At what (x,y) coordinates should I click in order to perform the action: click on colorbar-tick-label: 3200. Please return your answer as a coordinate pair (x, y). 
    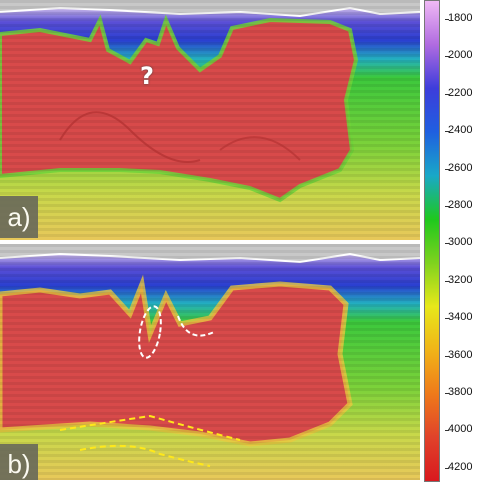
    Looking at the image, I should click on (458, 279).